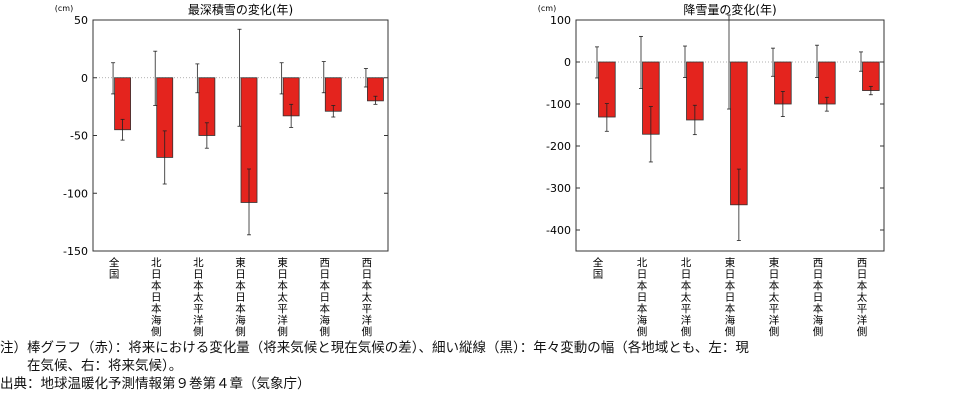 The width and height of the screenshot is (956, 400). Describe the element at coordinates (729, 9) in the screenshot. I see `chart-title: 降雪量の変化(年)` at that location.